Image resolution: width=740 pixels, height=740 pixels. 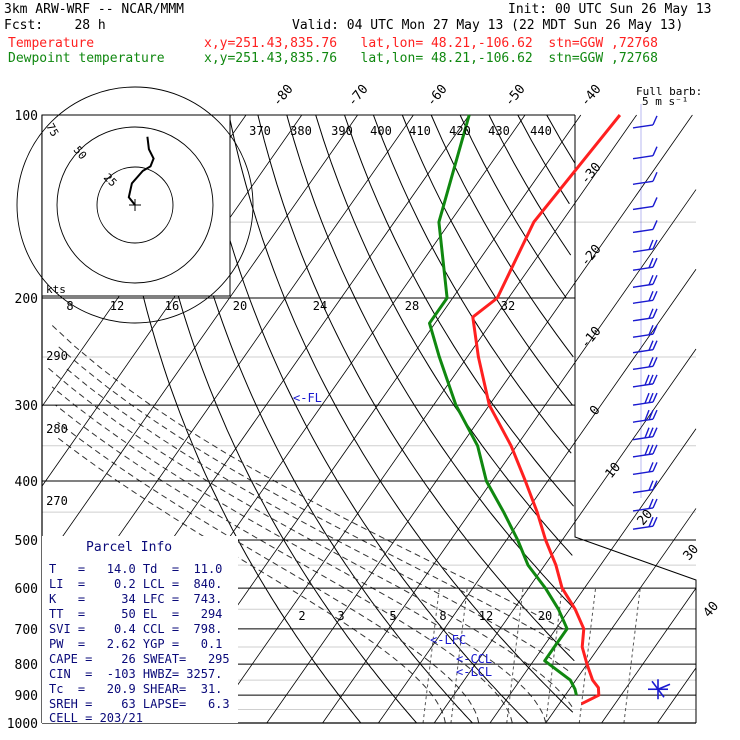 I want to click on hodograph-ring, so click(x=135, y=205).